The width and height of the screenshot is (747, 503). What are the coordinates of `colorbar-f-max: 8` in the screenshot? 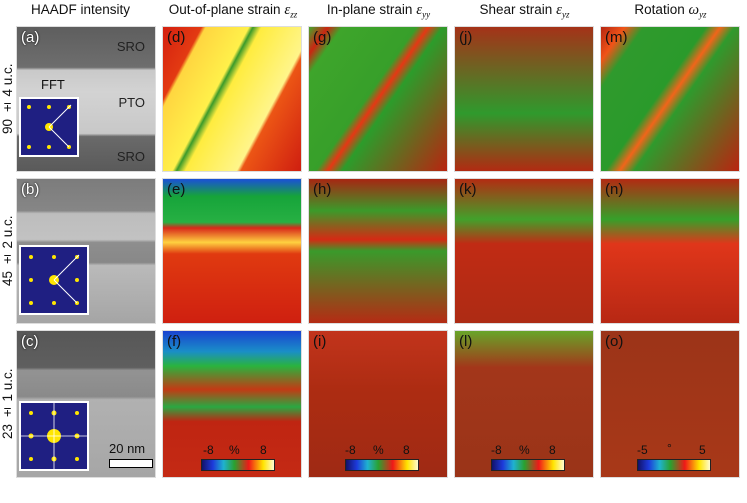 It's located at (263, 450).